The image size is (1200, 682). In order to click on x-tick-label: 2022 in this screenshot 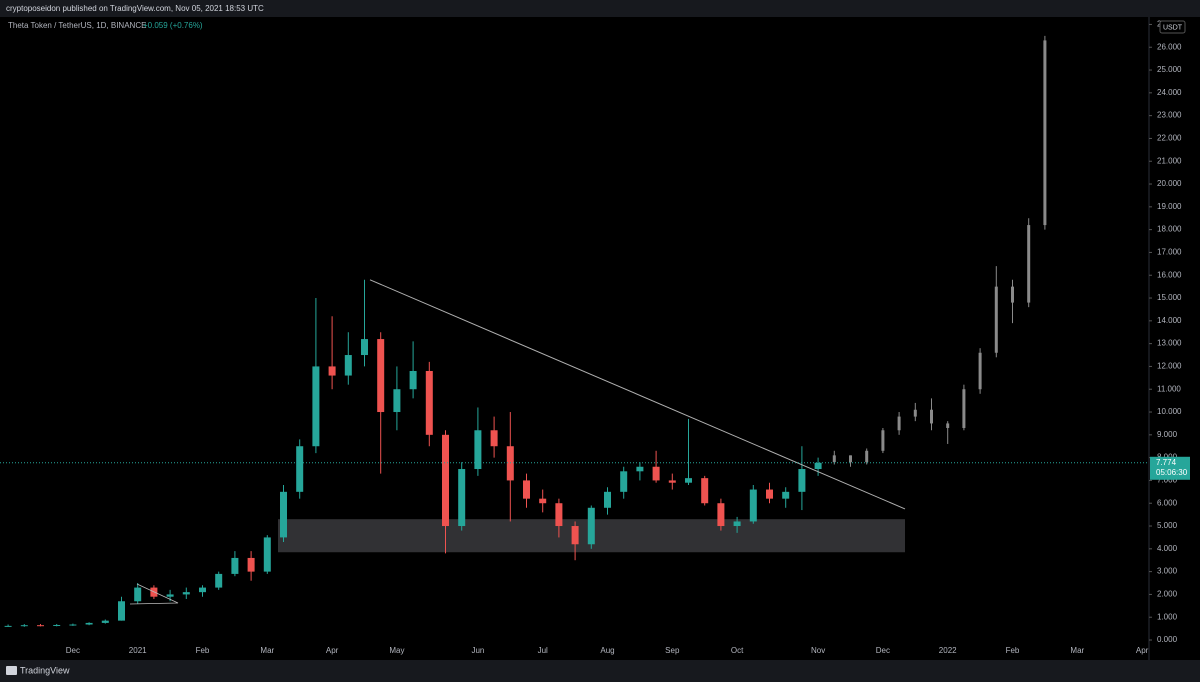, I will do `click(948, 650)`.